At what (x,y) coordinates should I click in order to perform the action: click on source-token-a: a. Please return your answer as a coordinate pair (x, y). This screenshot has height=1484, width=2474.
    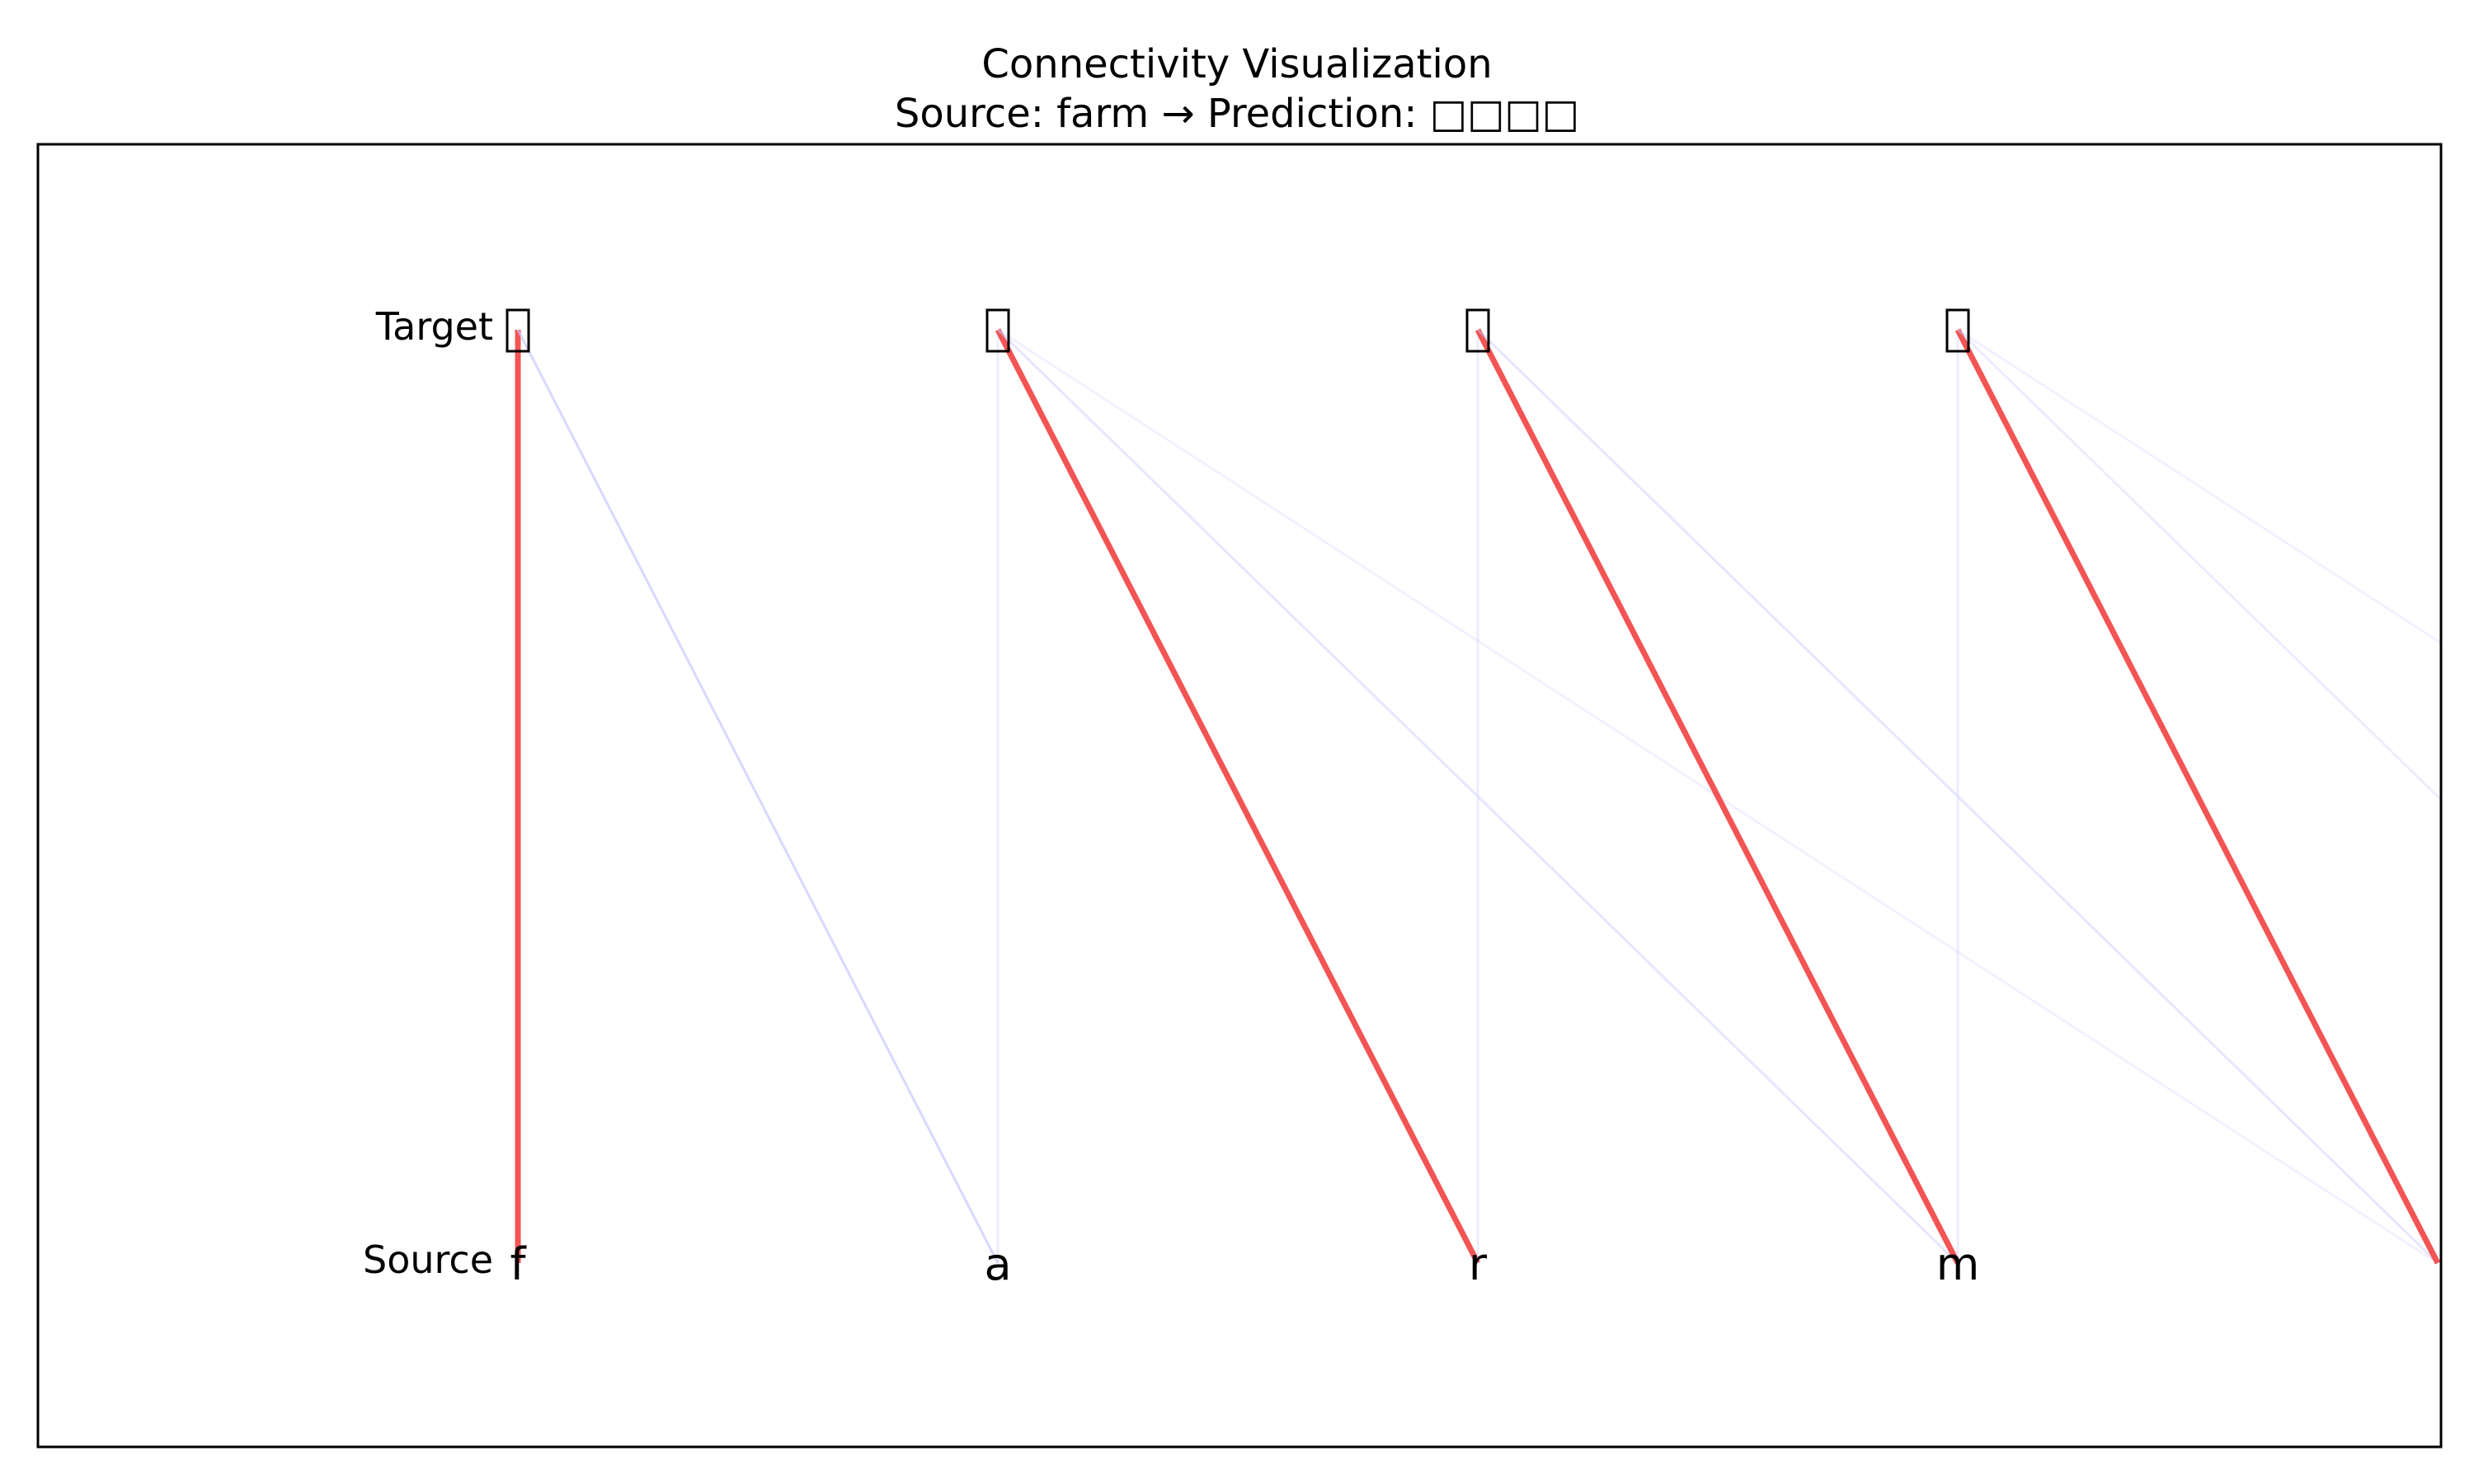
    Looking at the image, I should click on (997, 1264).